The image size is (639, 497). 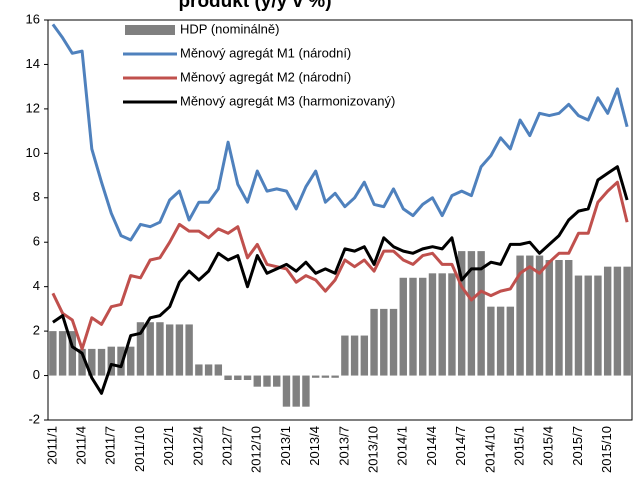 I want to click on y-tick-label: 14, so click(x=33, y=63).